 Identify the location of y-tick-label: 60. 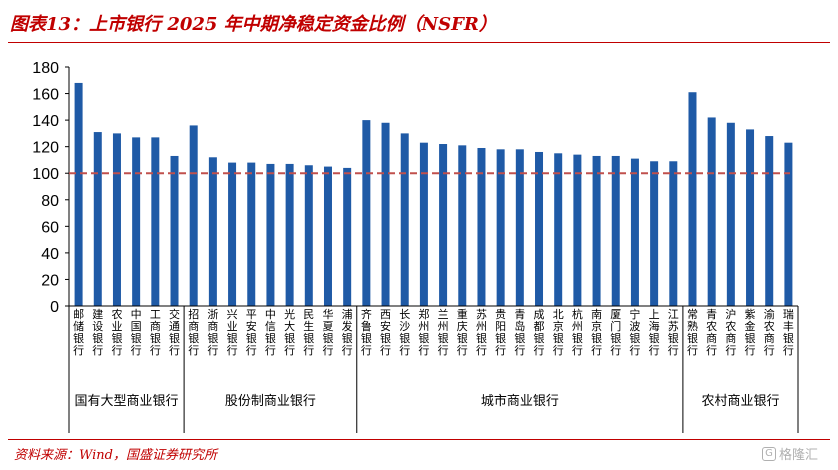
(50, 227).